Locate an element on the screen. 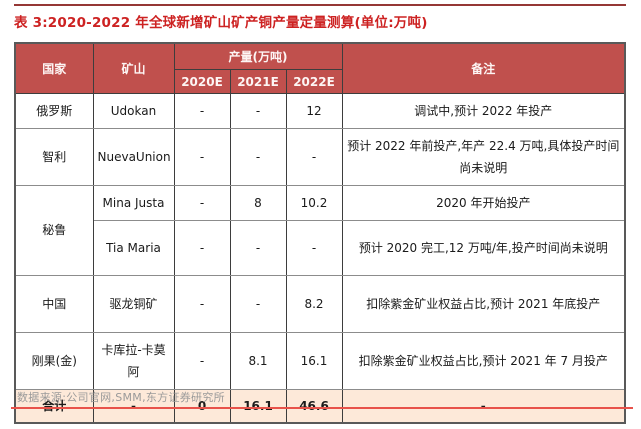  note-cell: 2020 年开始投产 is located at coordinates (483, 203).